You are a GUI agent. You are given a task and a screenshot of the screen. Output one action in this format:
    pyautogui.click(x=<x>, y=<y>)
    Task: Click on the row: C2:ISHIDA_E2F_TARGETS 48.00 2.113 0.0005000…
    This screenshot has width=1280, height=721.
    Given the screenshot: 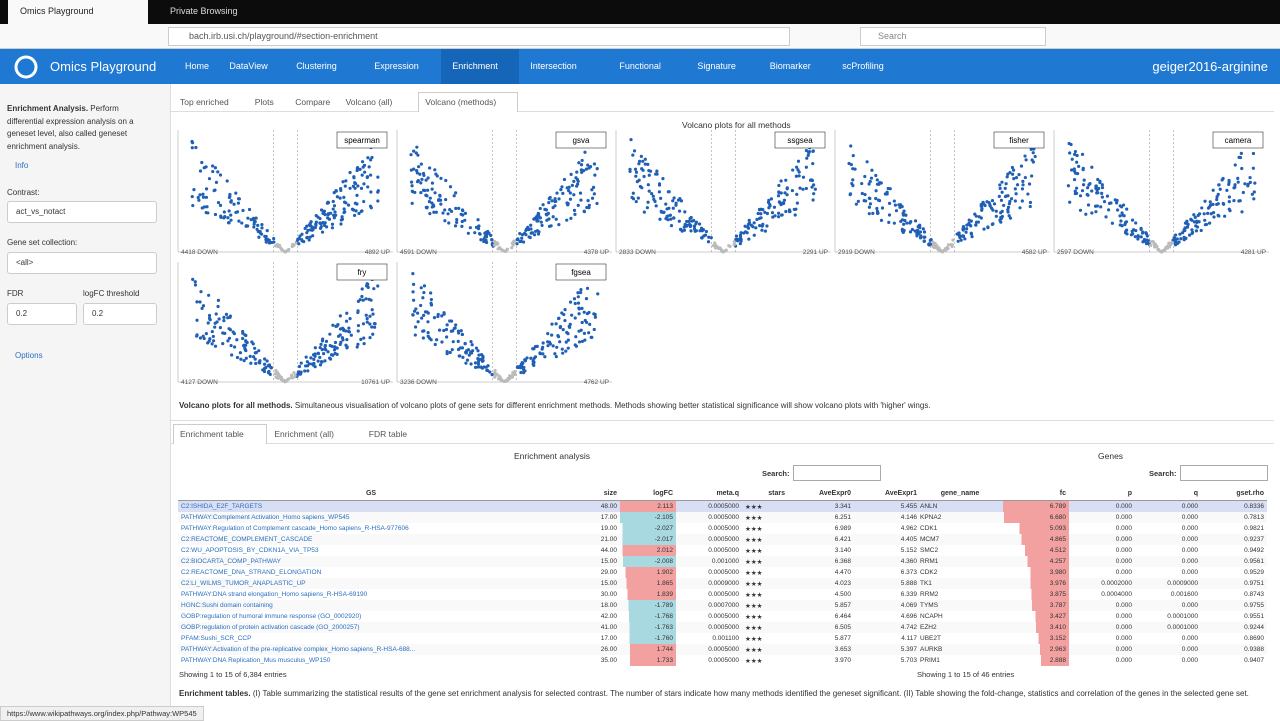 What is the action you would take?
    pyautogui.click(x=549, y=506)
    